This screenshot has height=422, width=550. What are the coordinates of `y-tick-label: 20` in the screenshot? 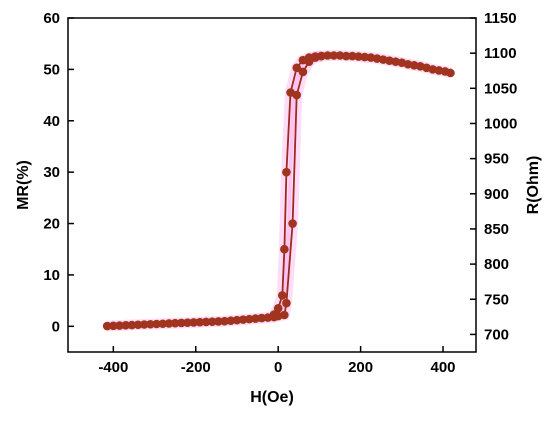 It's located at (51, 224).